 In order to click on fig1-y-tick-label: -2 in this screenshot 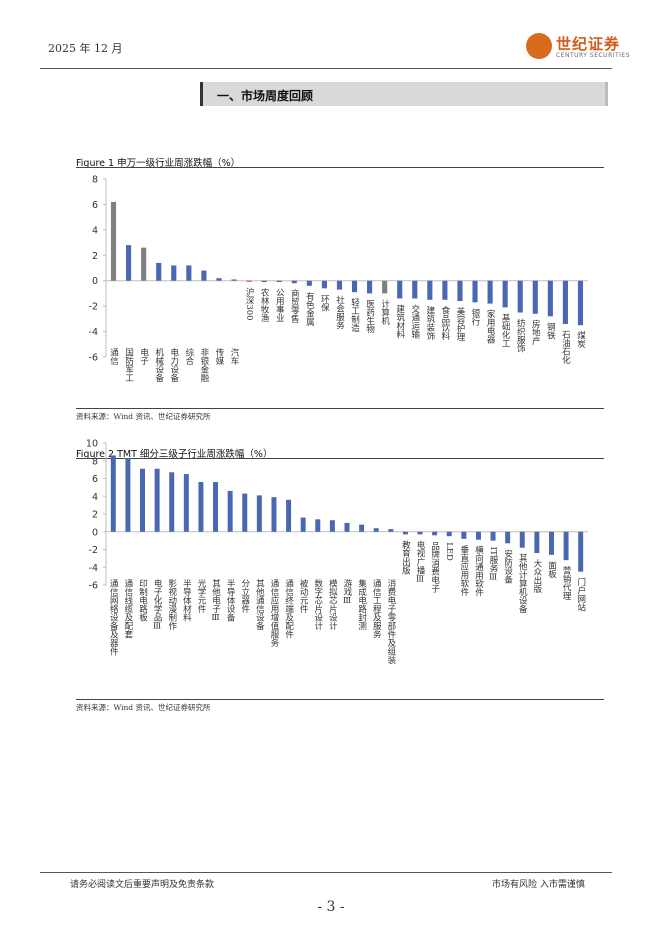, I will do `click(93, 307)`.